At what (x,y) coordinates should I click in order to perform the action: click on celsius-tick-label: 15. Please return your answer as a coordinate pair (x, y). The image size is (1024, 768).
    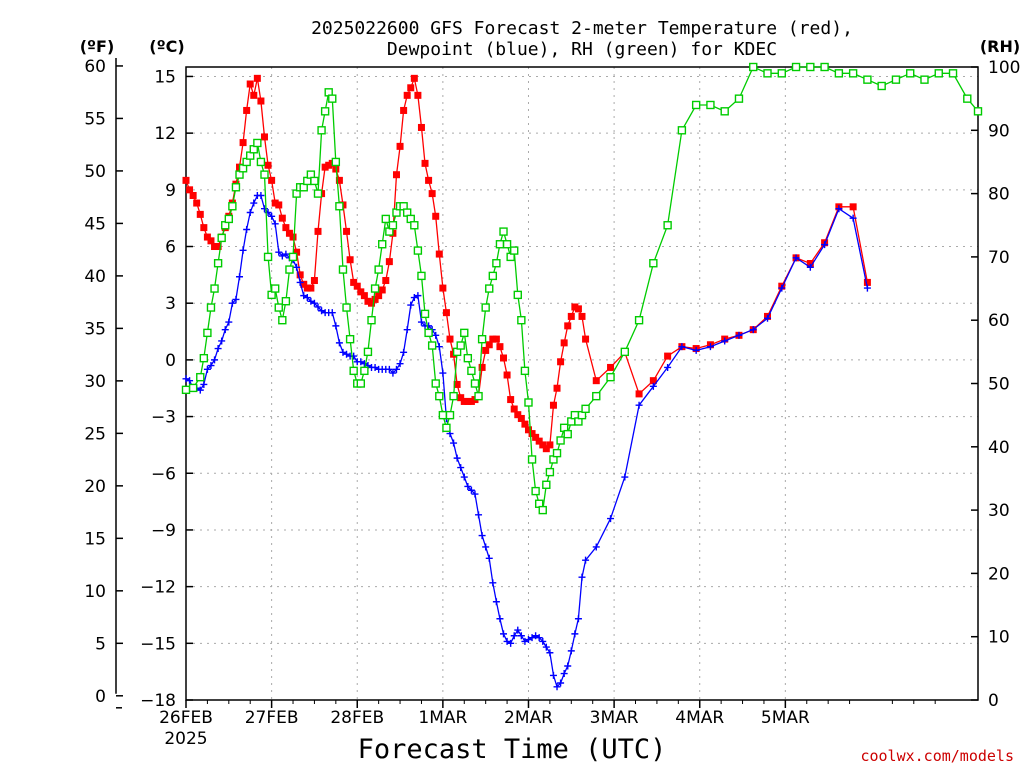
    Looking at the image, I should click on (165, 77).